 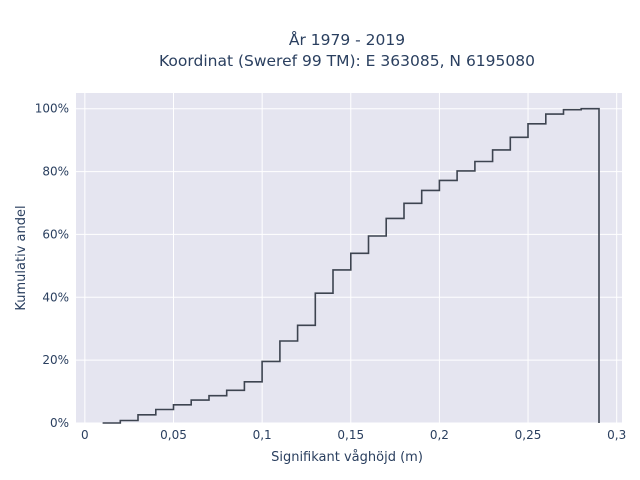 What do you see at coordinates (85, 435) in the screenshot?
I see `x-tick-label: 0` at bounding box center [85, 435].